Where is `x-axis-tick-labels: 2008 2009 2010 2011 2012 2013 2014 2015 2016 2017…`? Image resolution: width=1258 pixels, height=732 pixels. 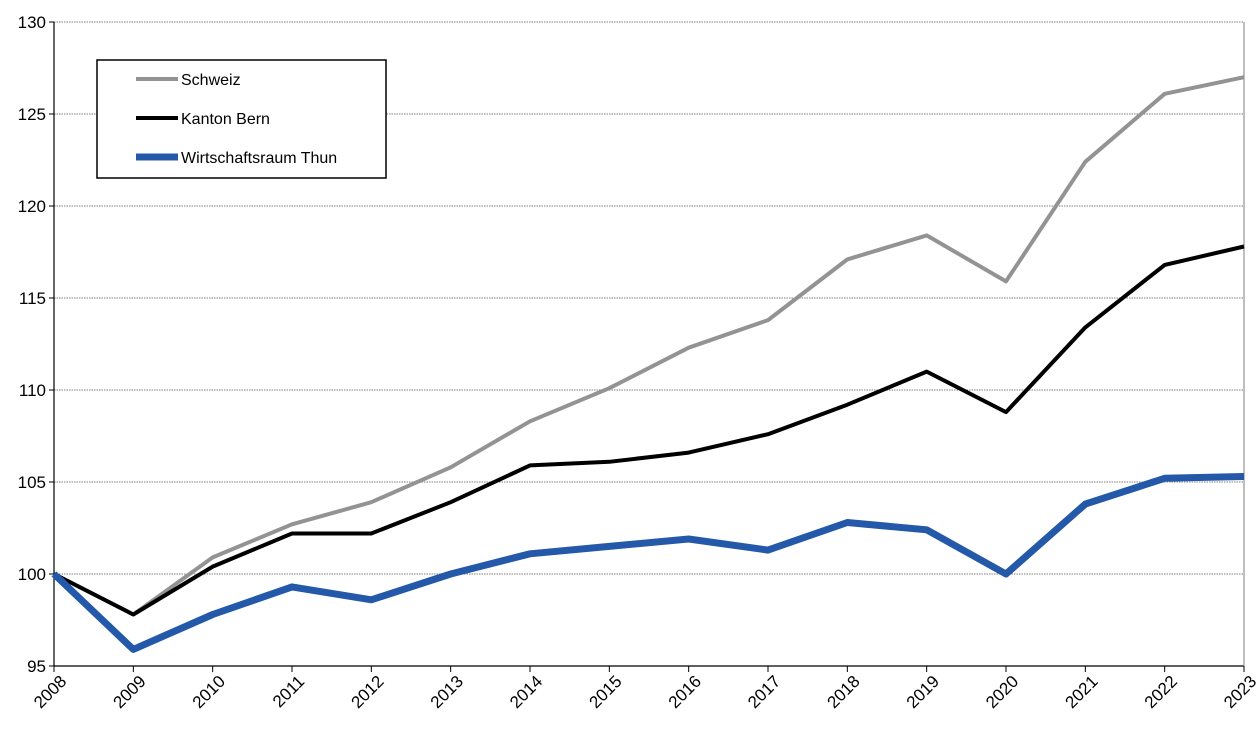
x-axis-tick-labels: 2008 2009 2010 2011 2012 2013 2014 2015 2016 2017… is located at coordinates (644, 692).